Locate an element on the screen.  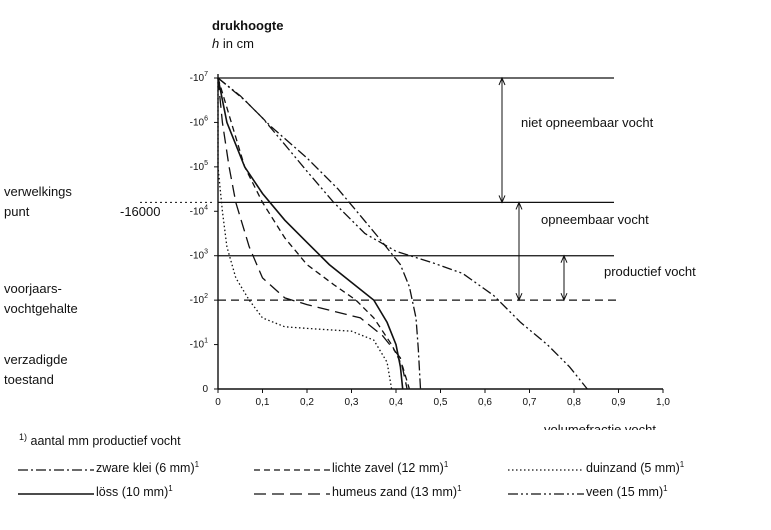
x-tick-label: 0,1 is located at coordinates (263, 402).